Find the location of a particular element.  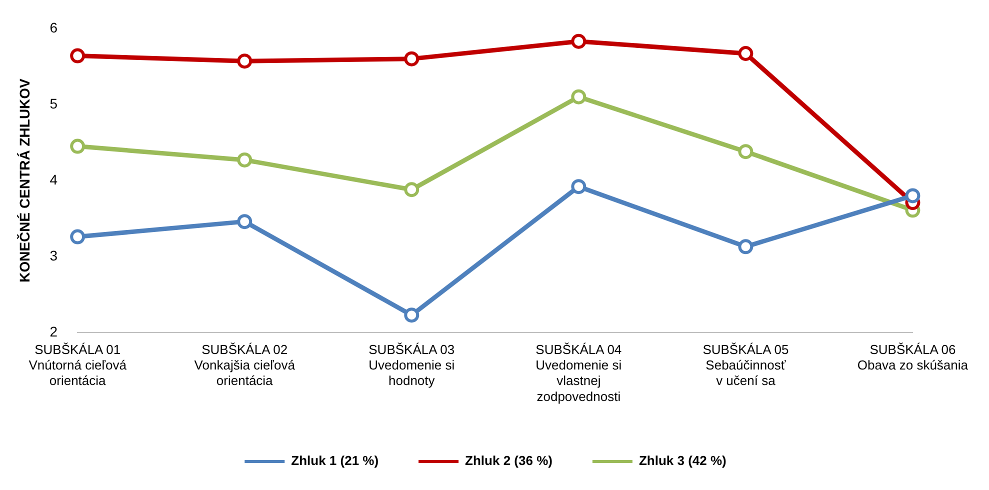

y-tick-label: 3 is located at coordinates (54, 255).